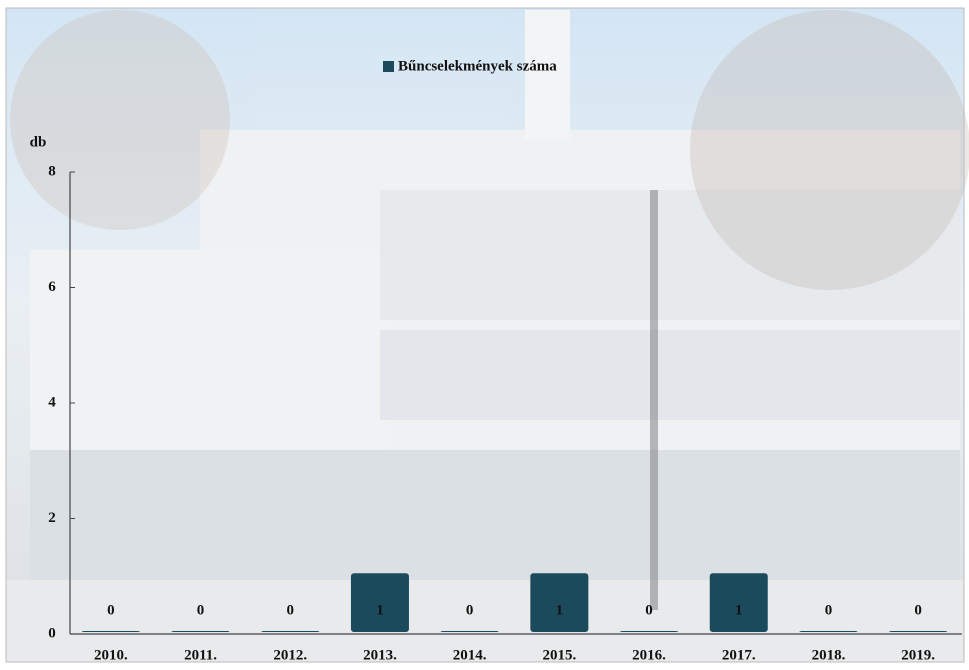 The height and width of the screenshot is (670, 969). I want to click on y-tick-label: 2, so click(52, 518).